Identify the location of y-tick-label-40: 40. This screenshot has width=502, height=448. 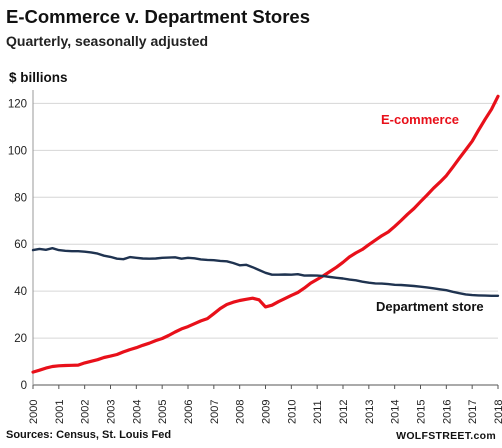
(20, 292).